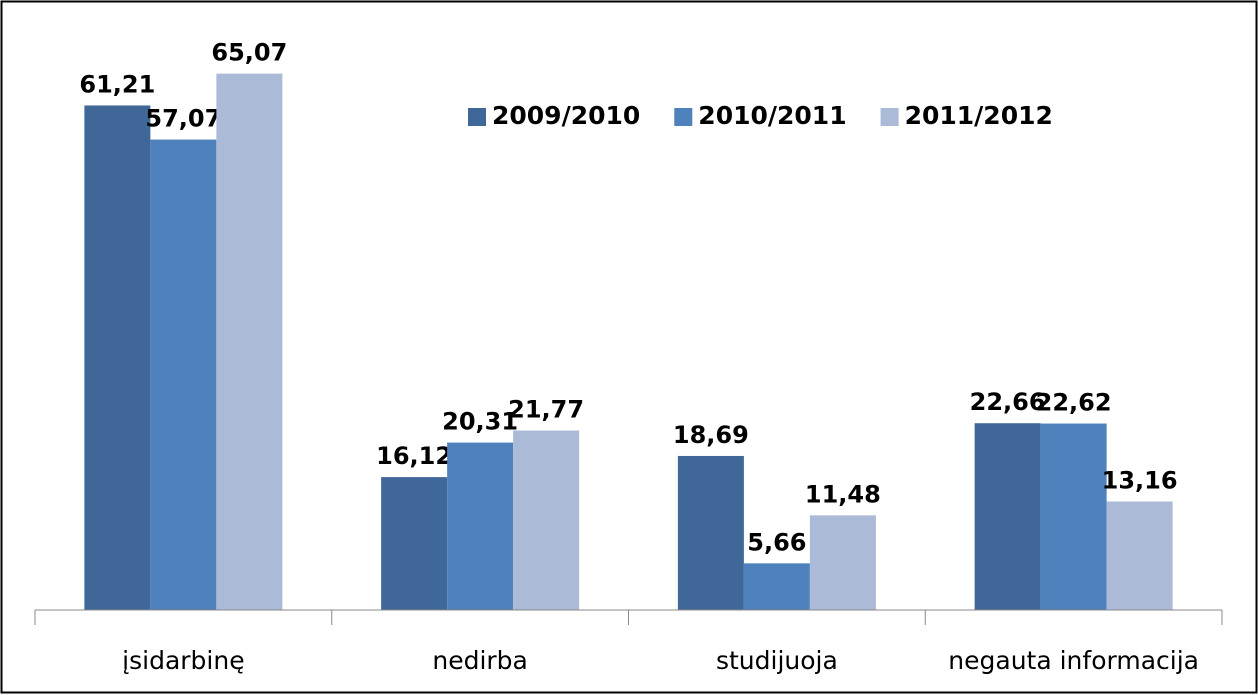 Image resolution: width=1259 pixels, height=695 pixels. I want to click on x-tick-label: negauta informacija, so click(1073, 660).